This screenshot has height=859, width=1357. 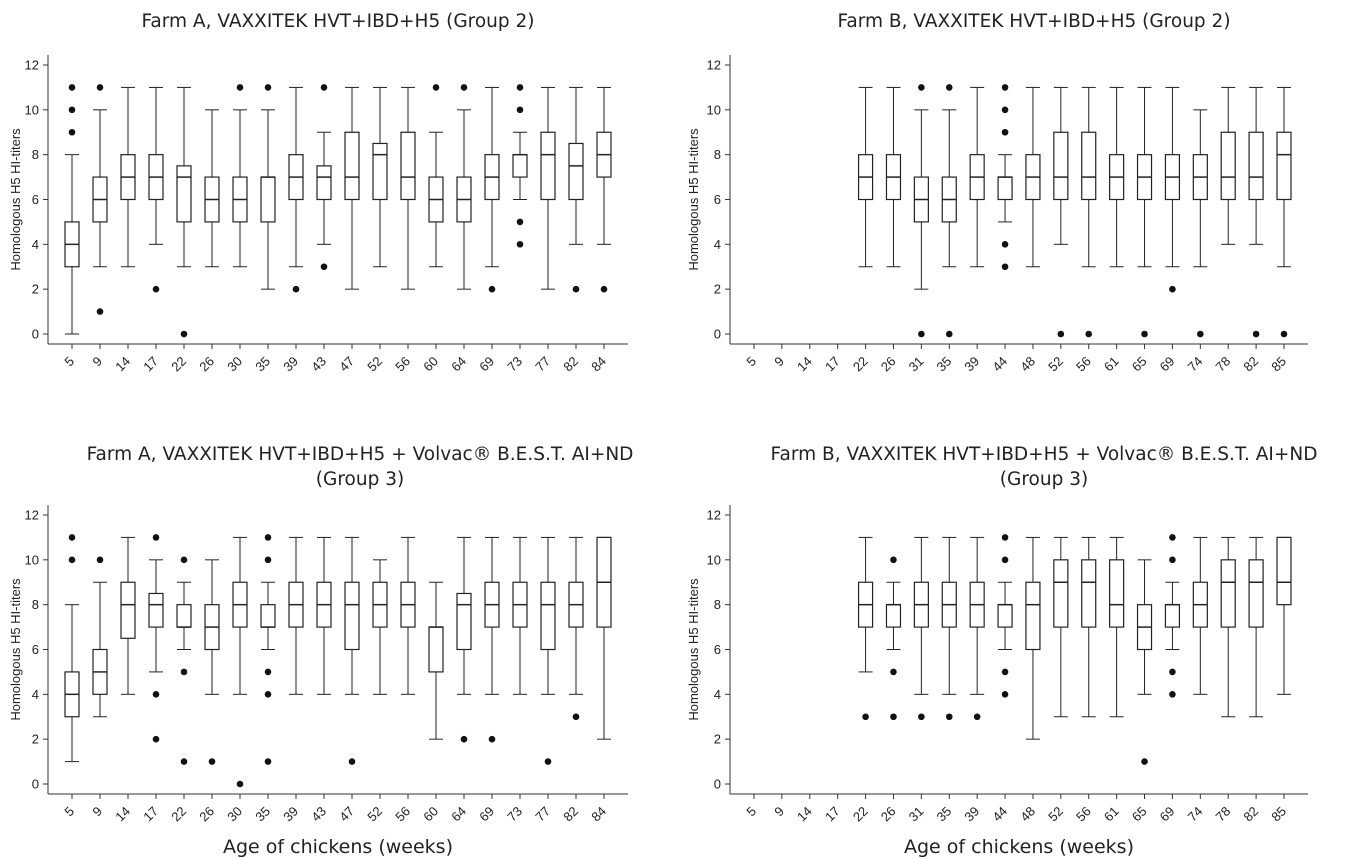 I want to click on y-tick-label: 6, so click(x=717, y=199).